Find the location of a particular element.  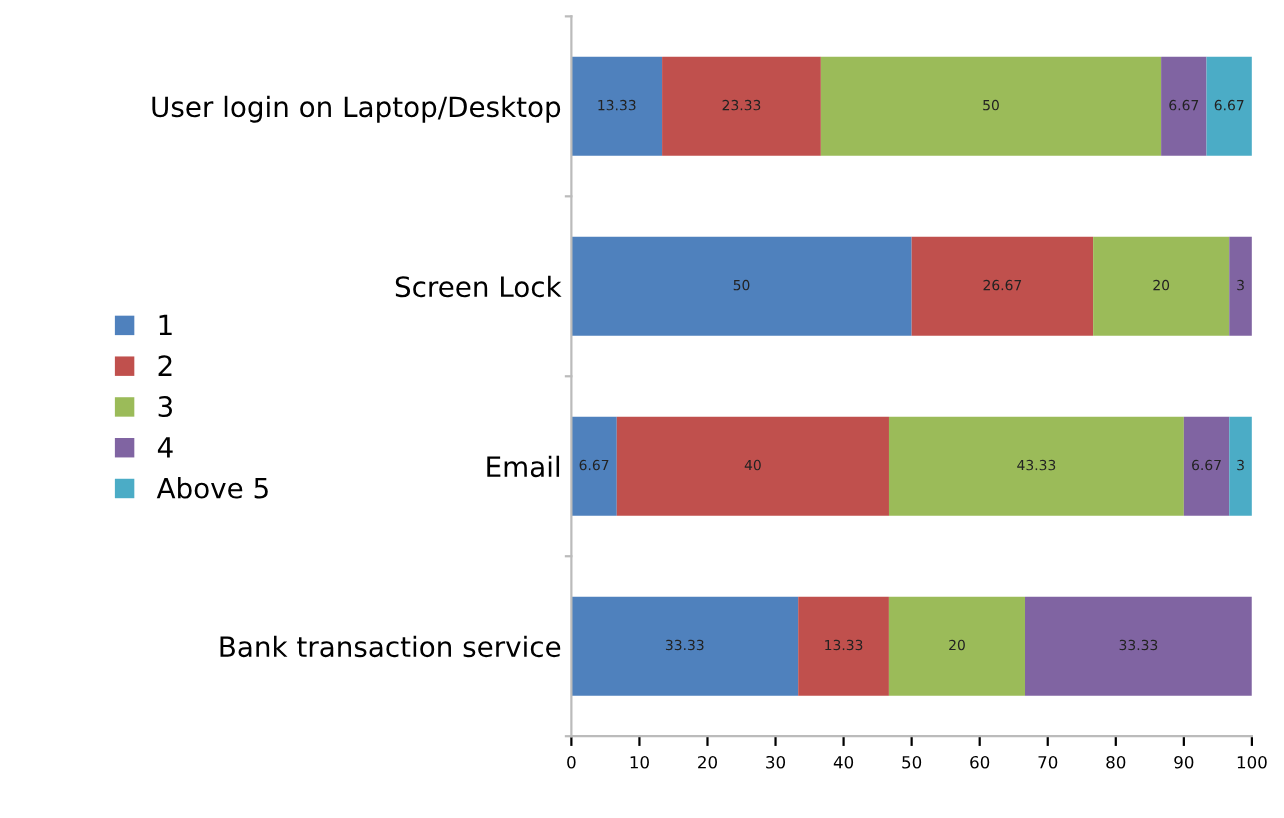

x-tick-label: 80 is located at coordinates (1116, 762).